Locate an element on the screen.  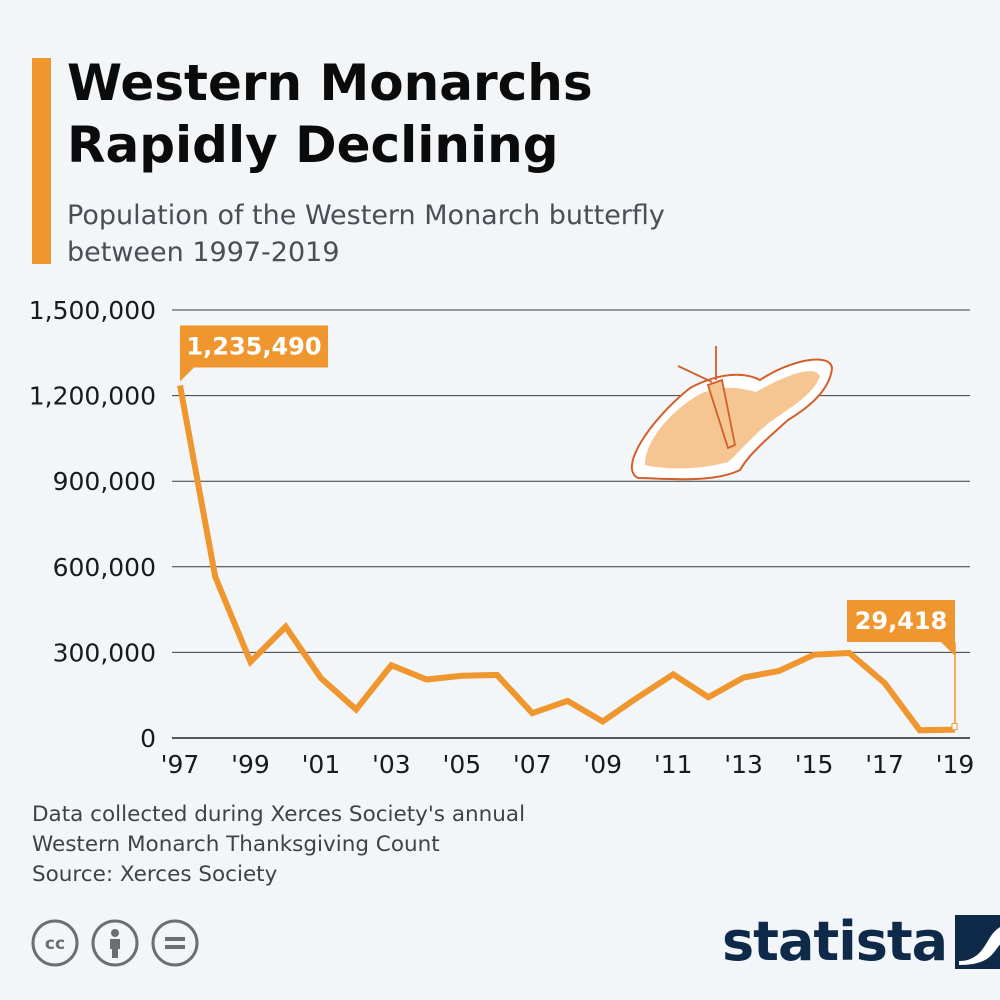
y-tick-label: 900,000 is located at coordinates (104, 481).